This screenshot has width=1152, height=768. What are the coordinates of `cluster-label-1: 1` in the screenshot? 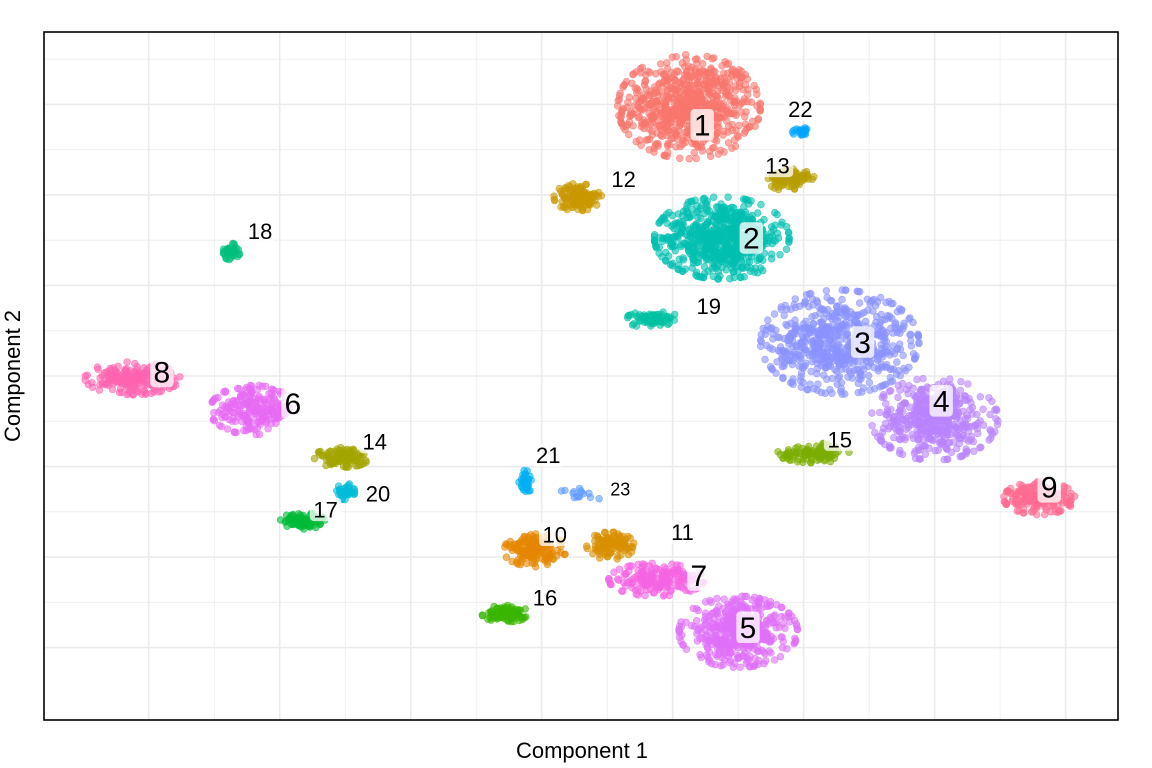 It's located at (702, 126).